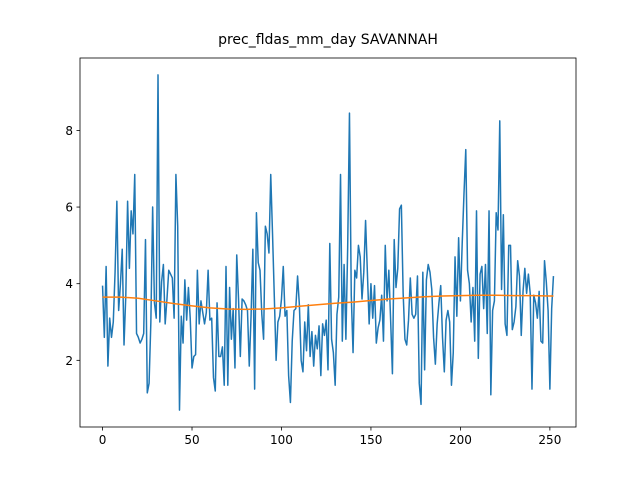 The width and height of the screenshot is (640, 480). I want to click on x-tick-label: 200, so click(460, 440).